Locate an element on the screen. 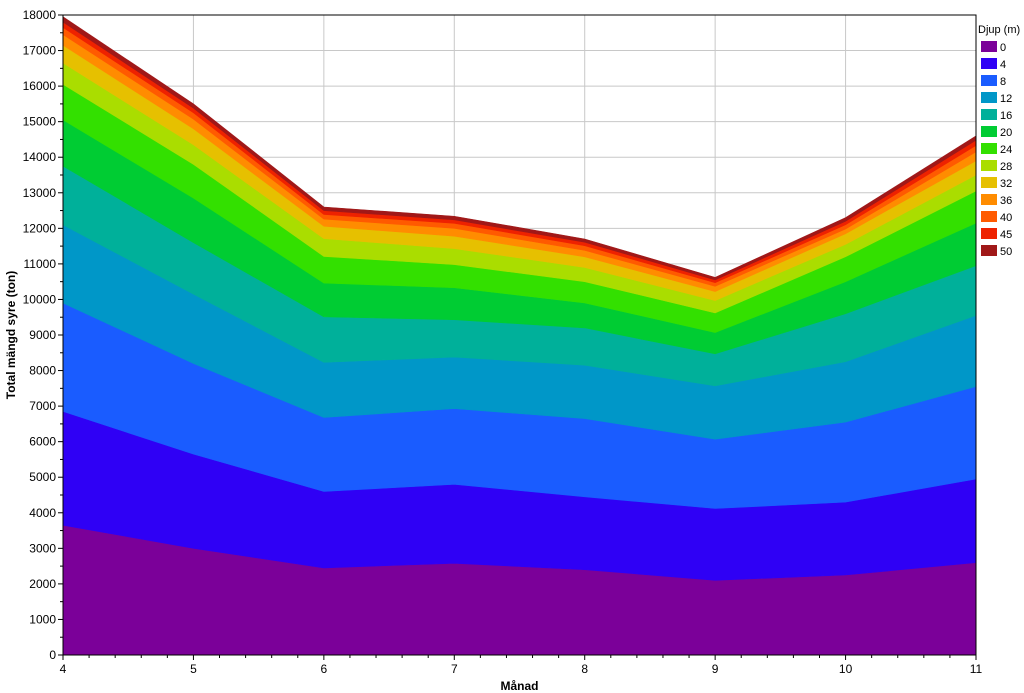 Image resolution: width=1024 pixels, height=693 pixels. legend-label-50: 50 is located at coordinates (1006, 252).